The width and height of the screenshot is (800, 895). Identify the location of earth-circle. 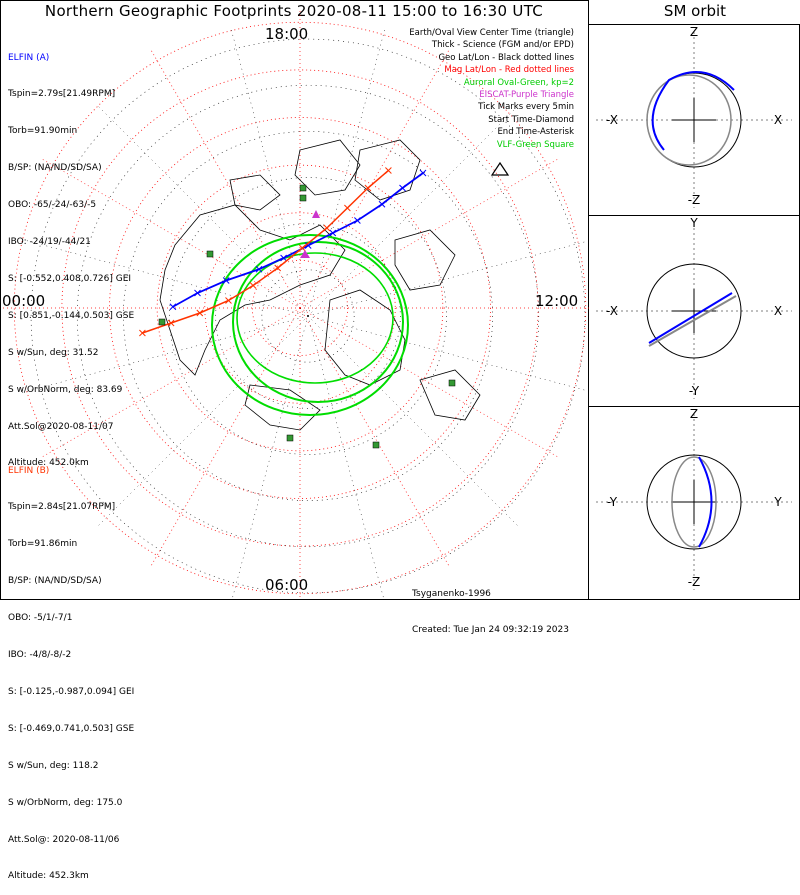
(694, 311).